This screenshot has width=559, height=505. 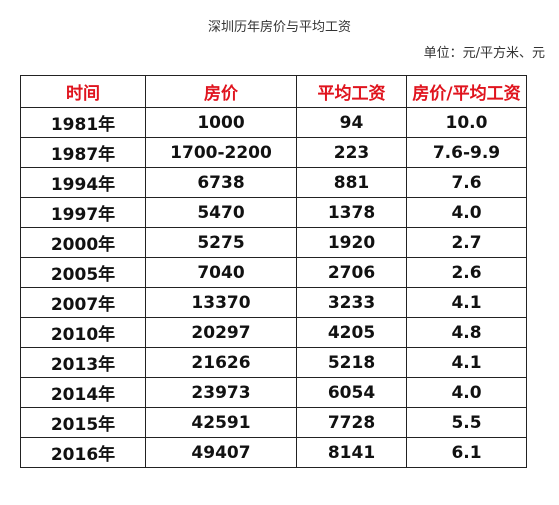 I want to click on cell-house-price: 20297, so click(x=221, y=332).